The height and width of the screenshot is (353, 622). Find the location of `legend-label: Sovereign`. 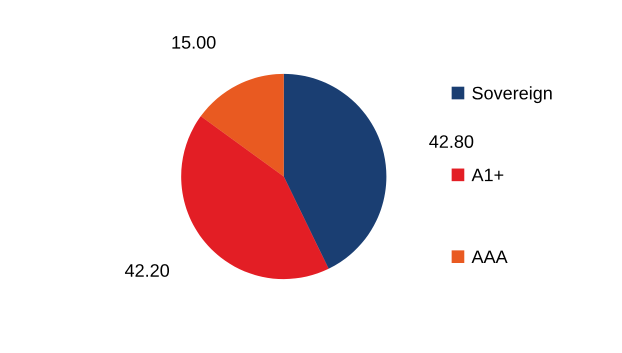

legend-label: Sovereign is located at coordinates (512, 95).